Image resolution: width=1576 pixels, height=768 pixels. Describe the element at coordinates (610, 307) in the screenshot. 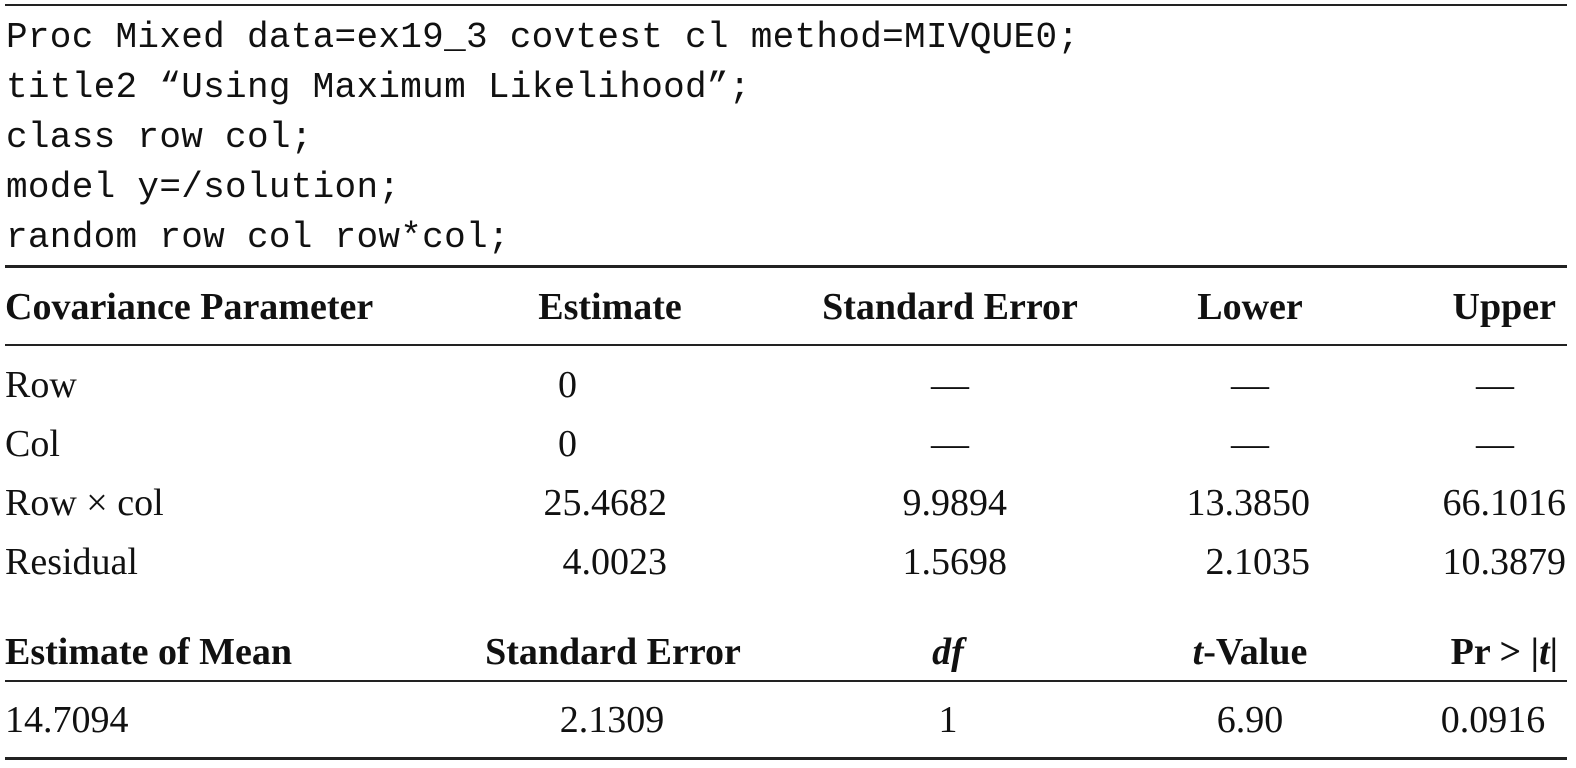

I see `col-header-estimate: Estimate` at that location.